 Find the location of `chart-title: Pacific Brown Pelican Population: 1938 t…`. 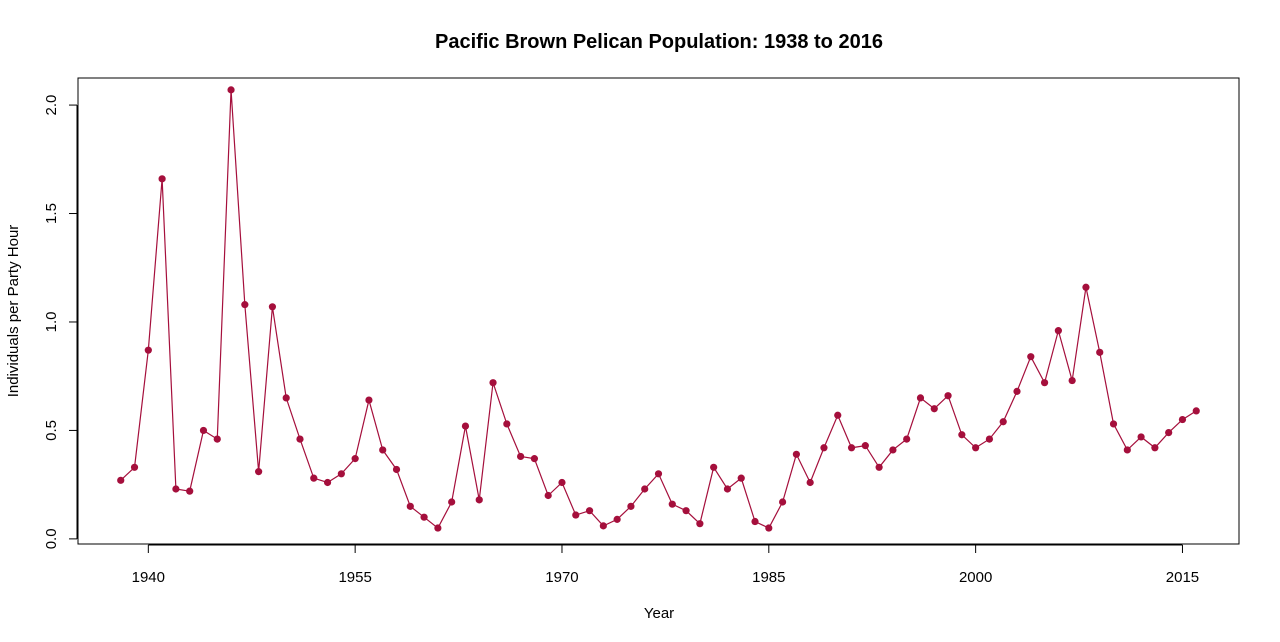

chart-title: Pacific Brown Pelican Population: 1938 t… is located at coordinates (659, 42).